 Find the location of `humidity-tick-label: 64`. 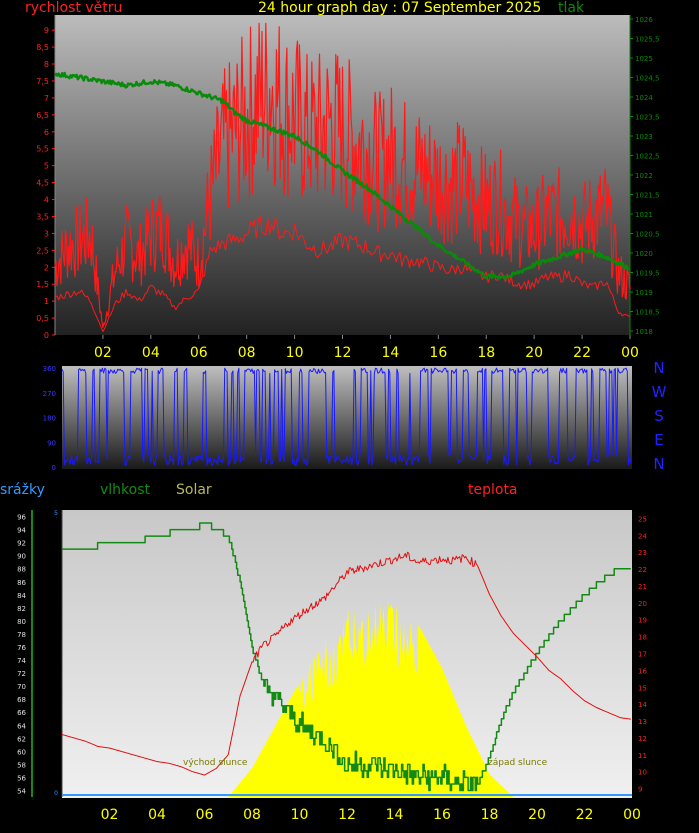

humidity-tick-label: 64 is located at coordinates (21, 726).